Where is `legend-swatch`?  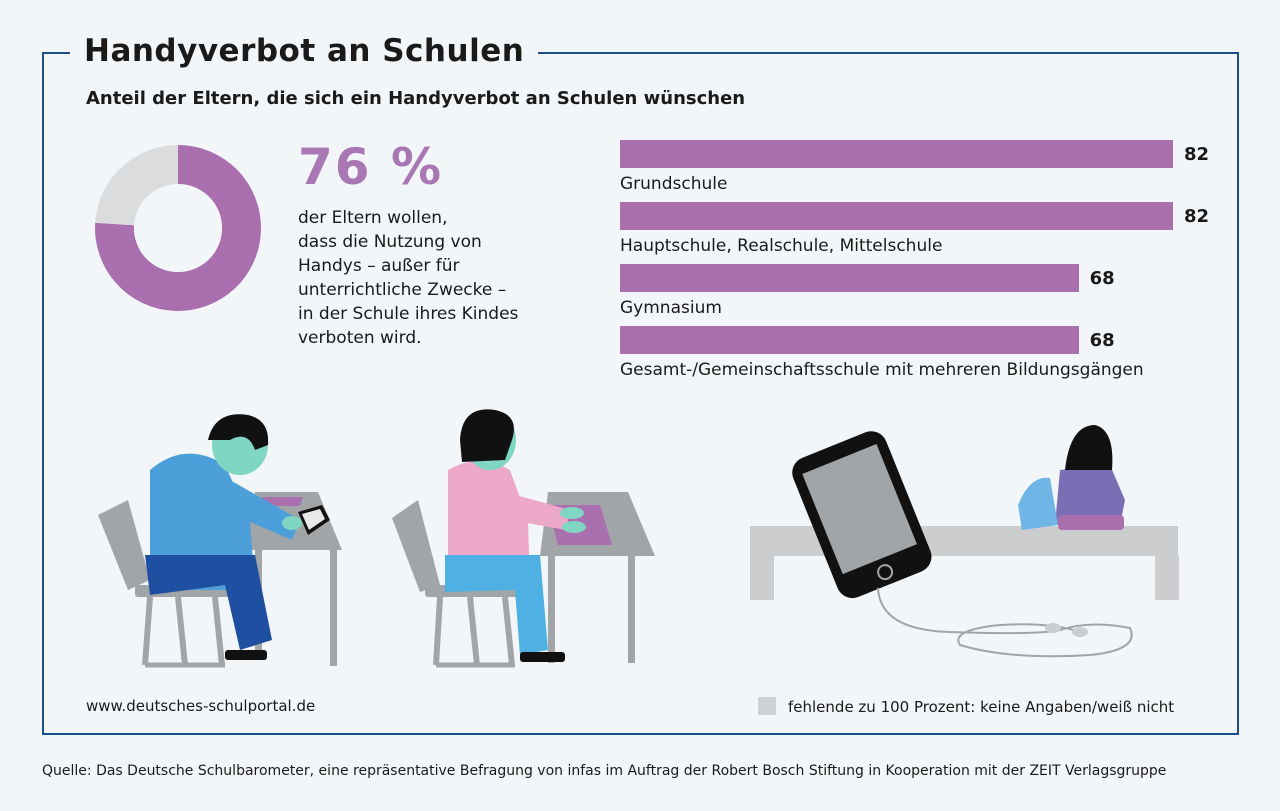
legend-swatch is located at coordinates (767, 706).